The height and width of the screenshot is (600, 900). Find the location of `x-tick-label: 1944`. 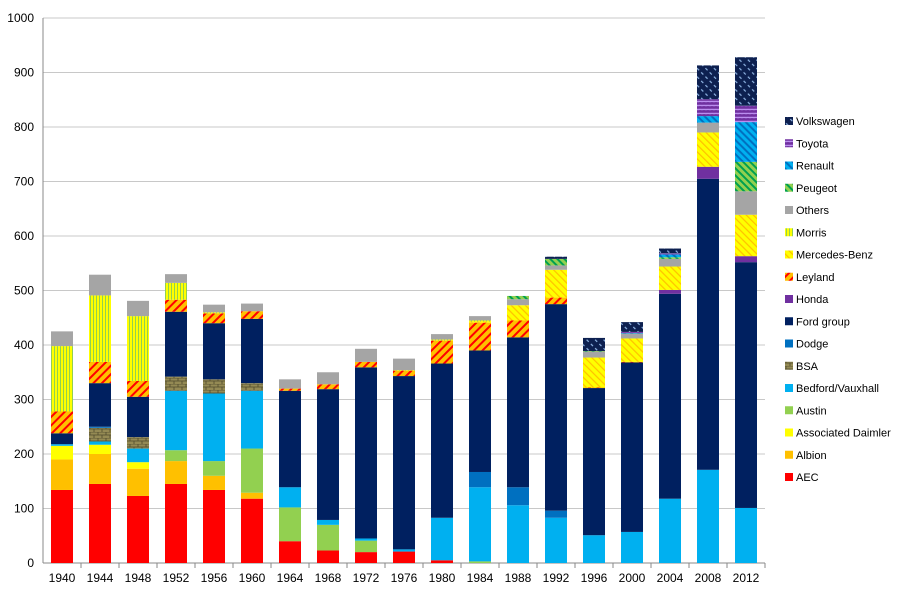

x-tick-label: 1944 is located at coordinates (100, 578).